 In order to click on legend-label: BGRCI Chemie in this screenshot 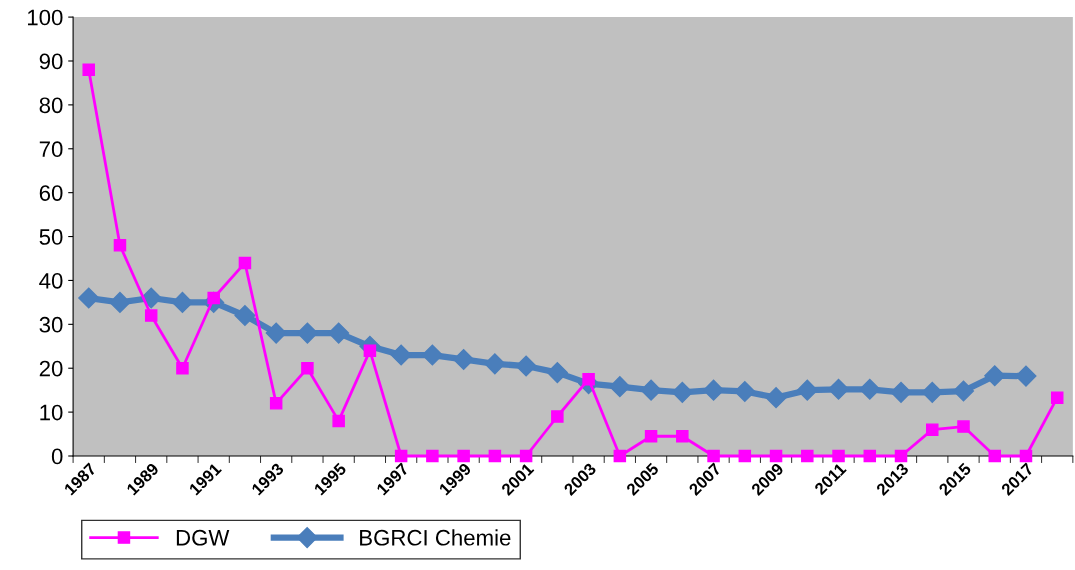, I will do `click(435, 537)`.